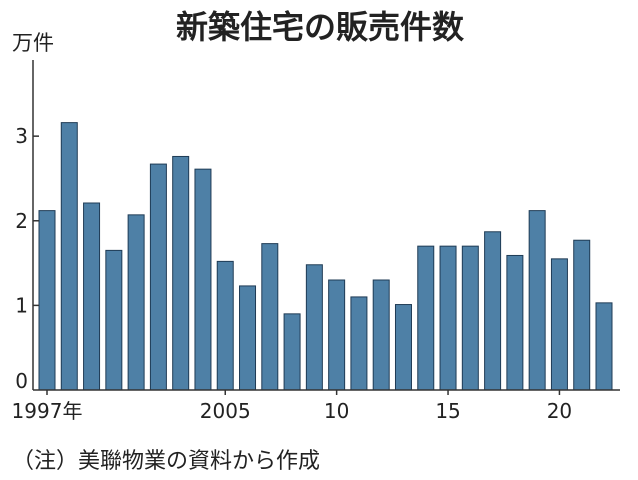 The width and height of the screenshot is (638, 480). What do you see at coordinates (47, 411) in the screenshot?
I see `x-tick-label: 1997年` at bounding box center [47, 411].